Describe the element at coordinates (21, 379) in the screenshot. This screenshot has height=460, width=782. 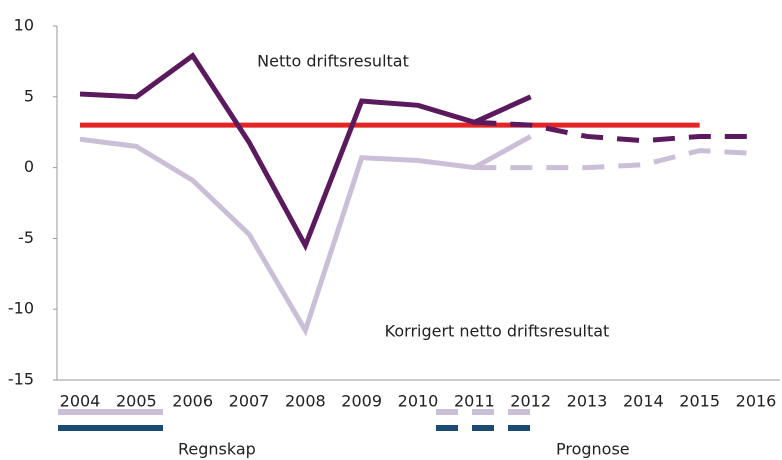
I see `y-tick-label: -15` at that location.